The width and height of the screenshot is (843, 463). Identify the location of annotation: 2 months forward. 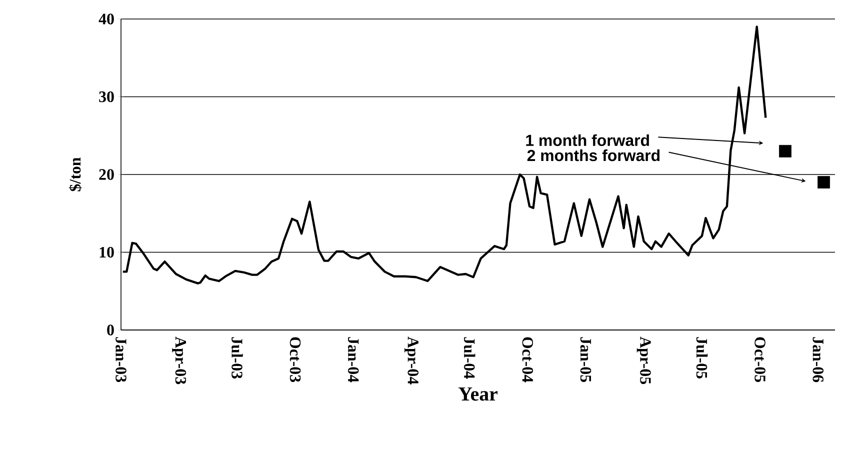
(593, 155).